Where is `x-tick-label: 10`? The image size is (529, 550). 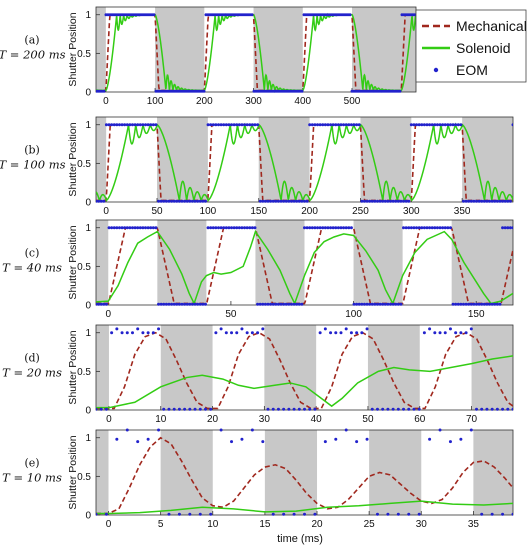 x-tick-label: 10 is located at coordinates (213, 524).